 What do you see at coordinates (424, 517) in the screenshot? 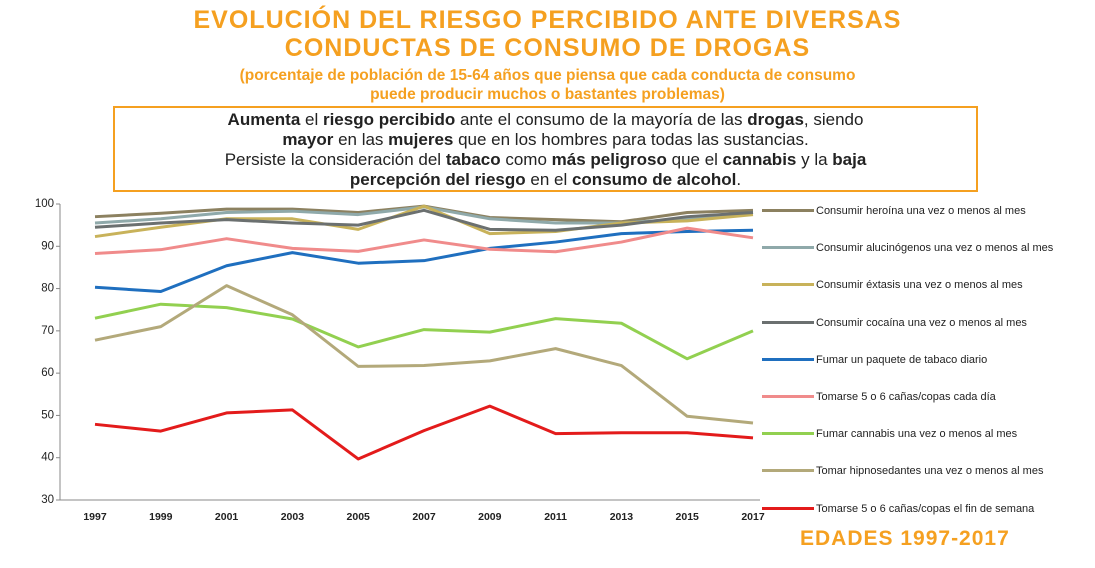
I see `x-tick-label: 2007` at bounding box center [424, 517].